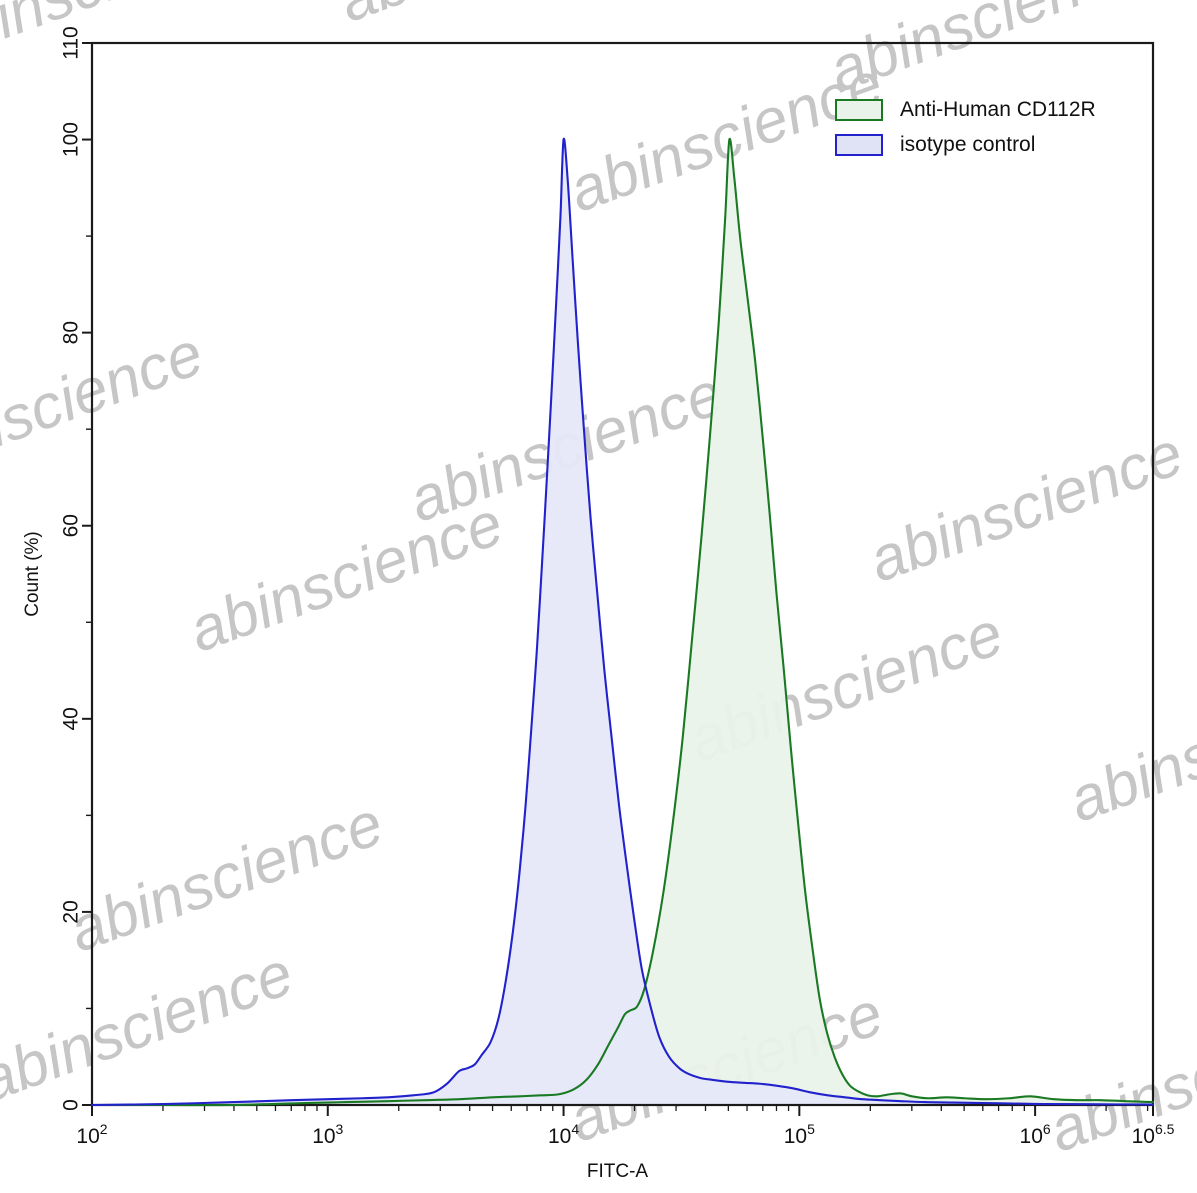 This screenshot has width=1197, height=1193. What do you see at coordinates (71, 1105) in the screenshot?
I see `y-axis-tick-label: 0` at bounding box center [71, 1105].